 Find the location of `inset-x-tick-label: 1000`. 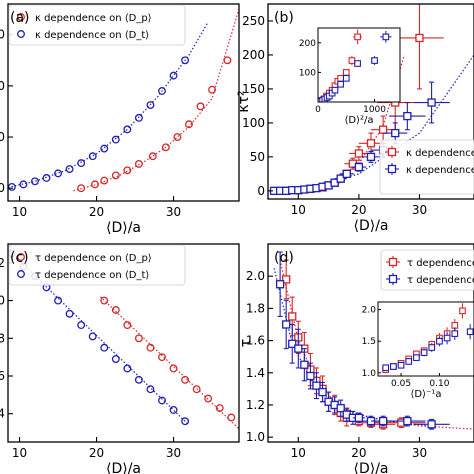

inset-x-tick-label: 1000 is located at coordinates (374, 110).